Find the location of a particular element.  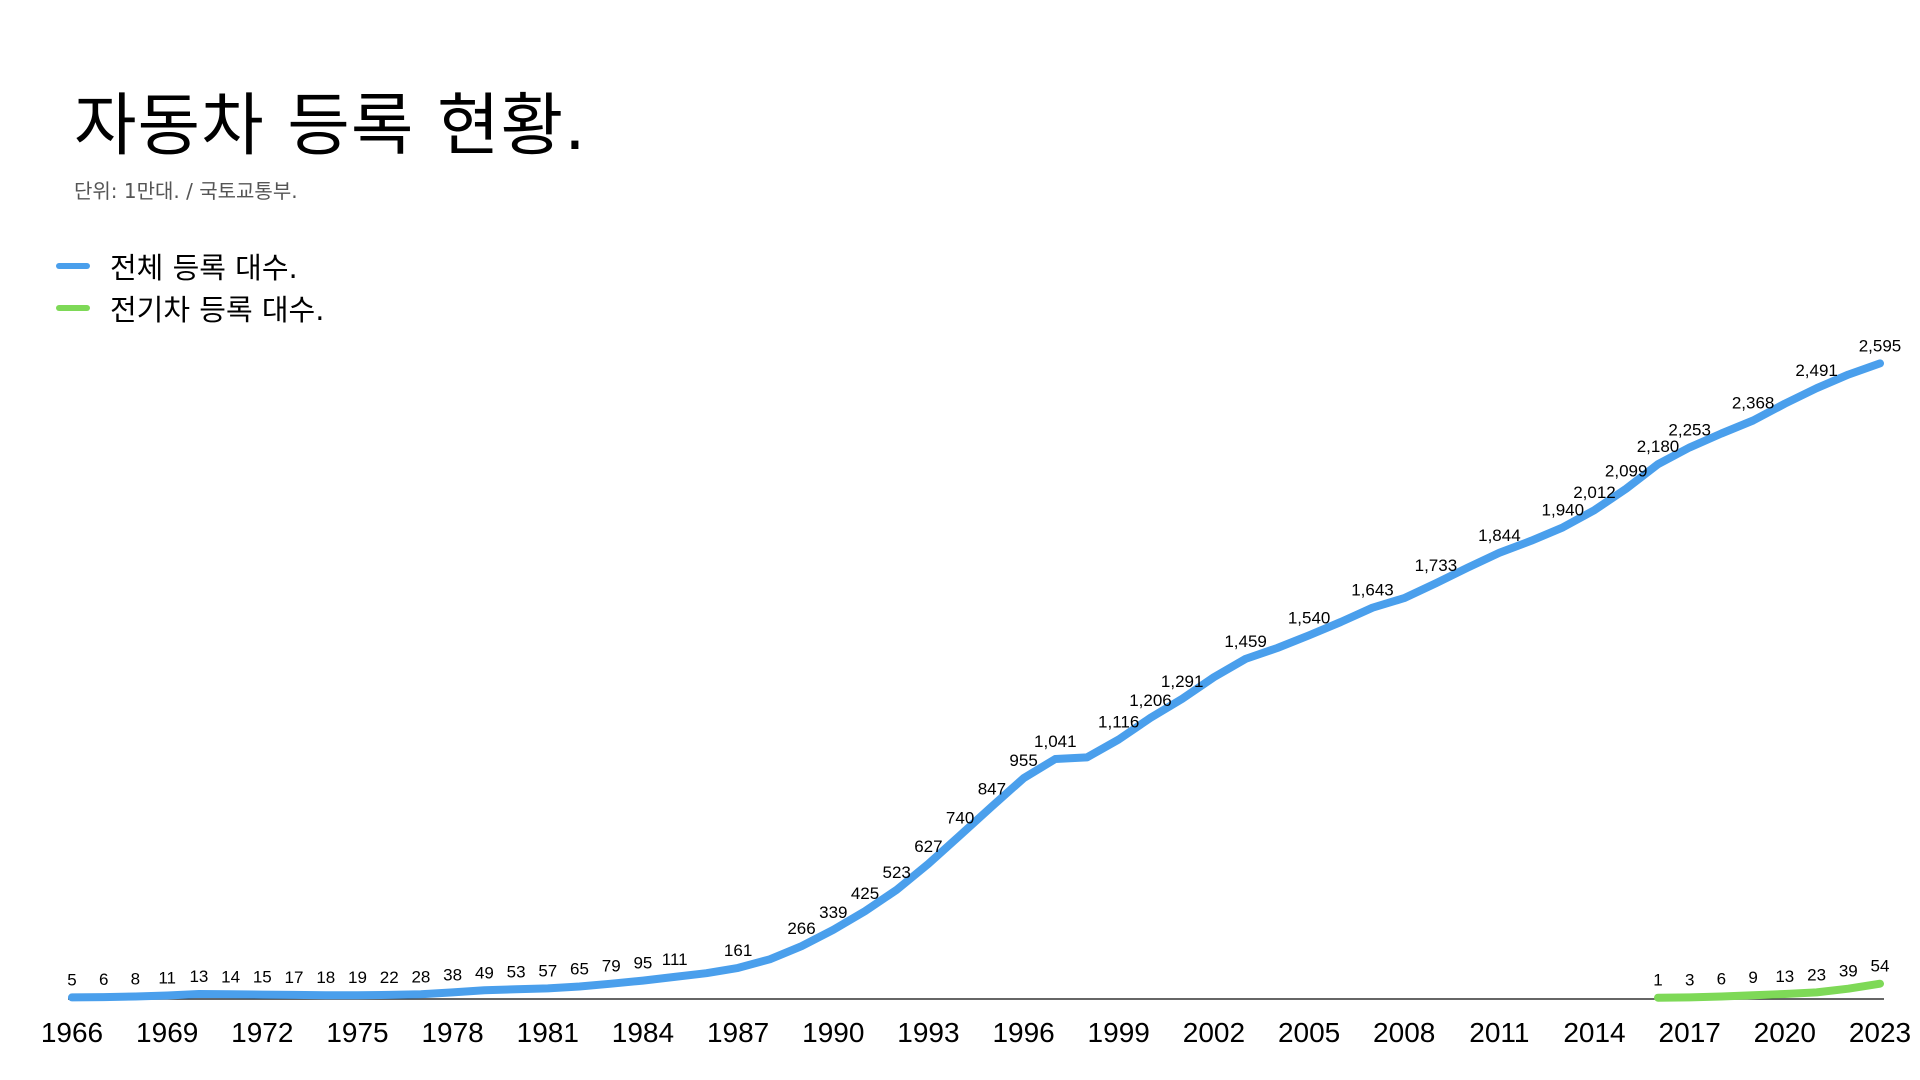

data-label: 17 is located at coordinates (294, 977).